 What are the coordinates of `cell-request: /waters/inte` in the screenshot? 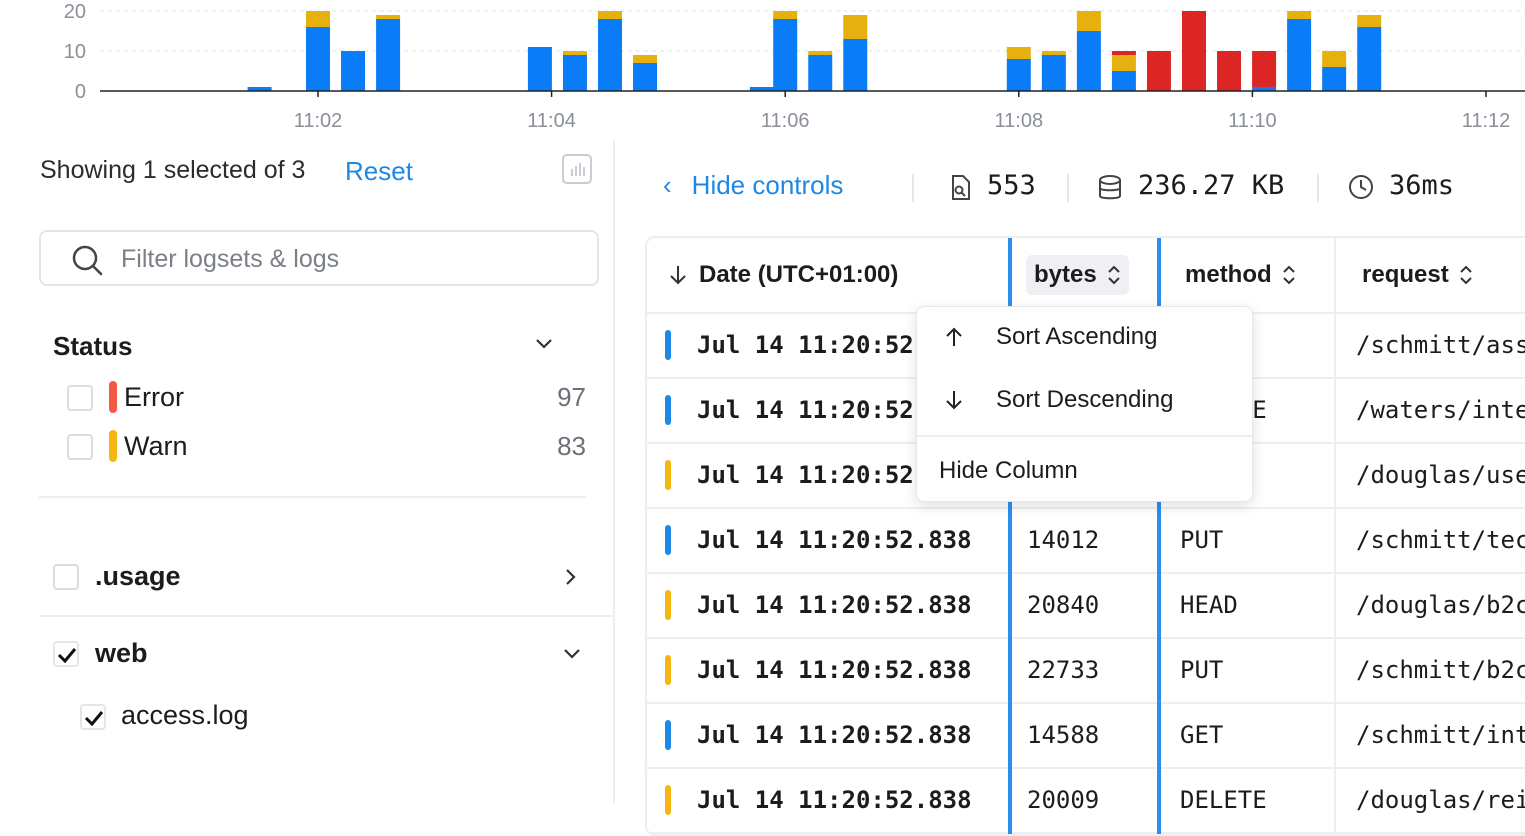 It's located at (1440, 410).